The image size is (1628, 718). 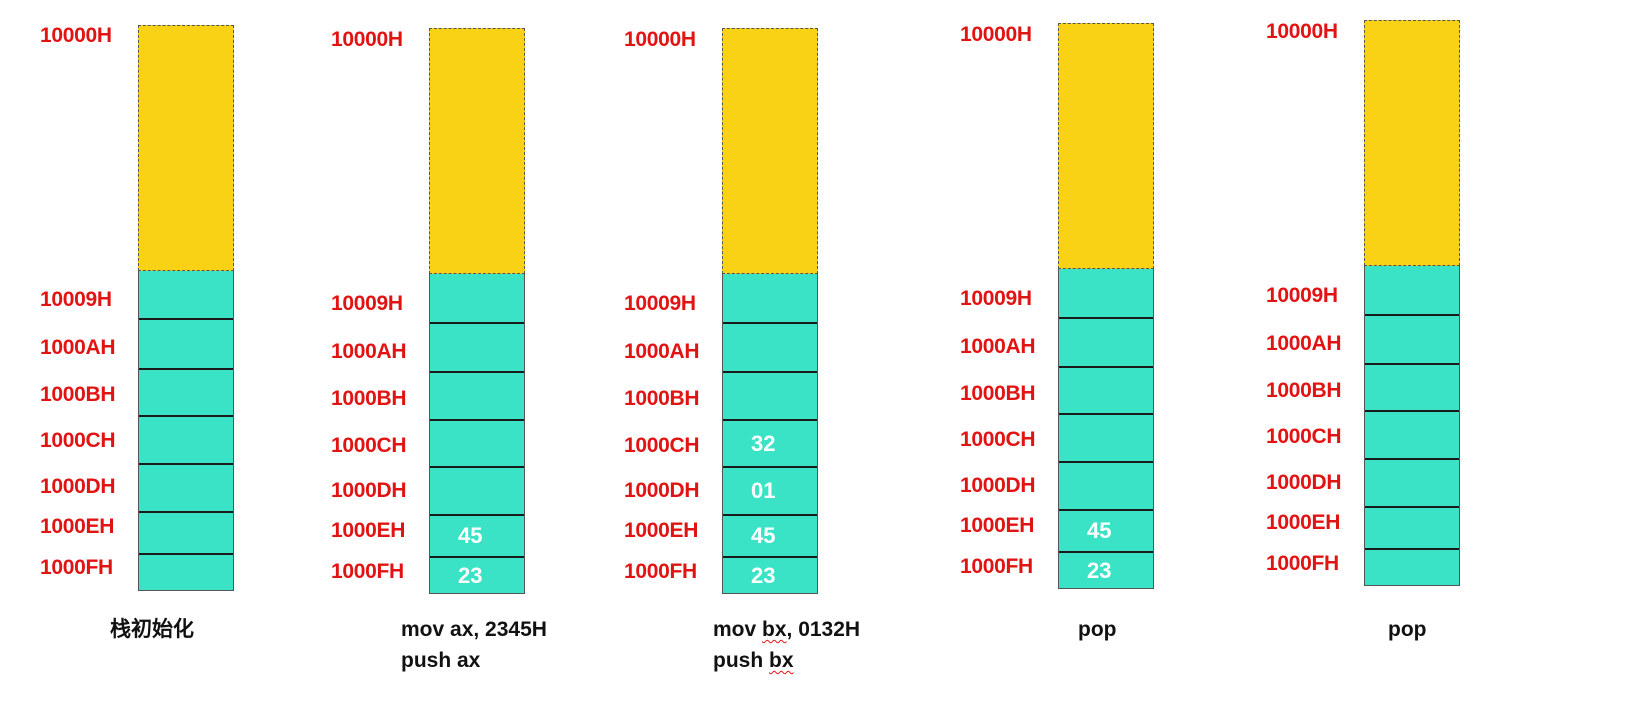 What do you see at coordinates (474, 645) in the screenshot?
I see `stage-caption: mov ax, 2345H push ax` at bounding box center [474, 645].